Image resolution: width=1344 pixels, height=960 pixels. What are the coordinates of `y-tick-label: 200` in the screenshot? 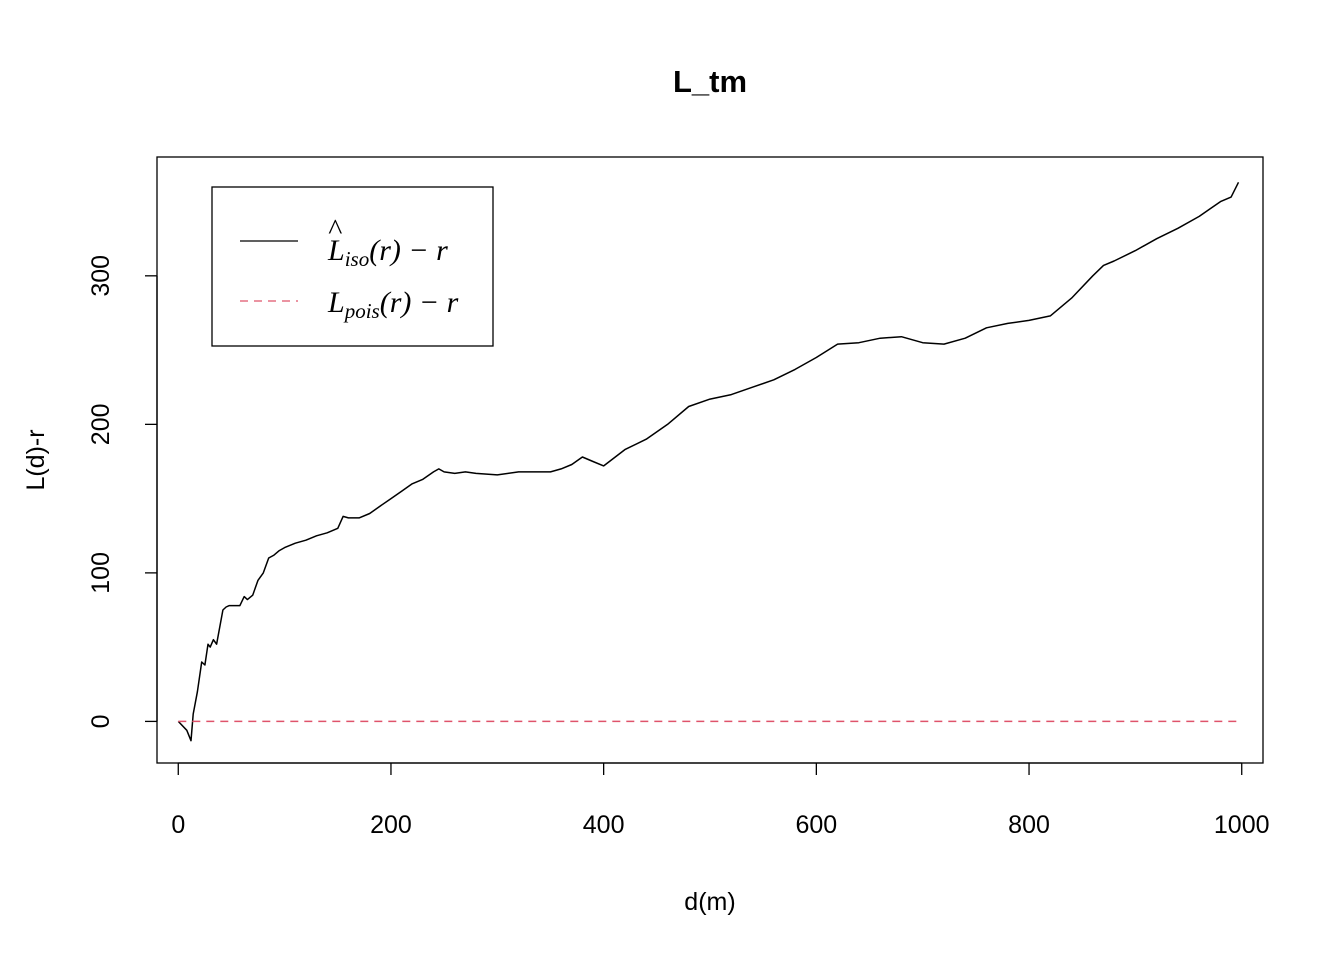 It's located at (101, 424).